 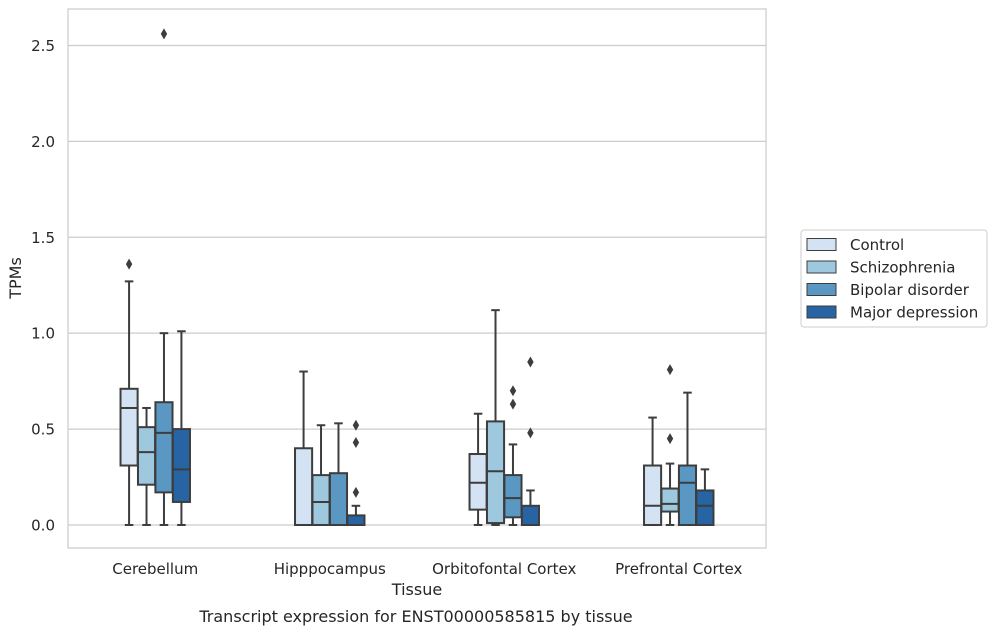 What do you see at coordinates (155, 569) in the screenshot?
I see `x-tick-label: Cerebellum` at bounding box center [155, 569].